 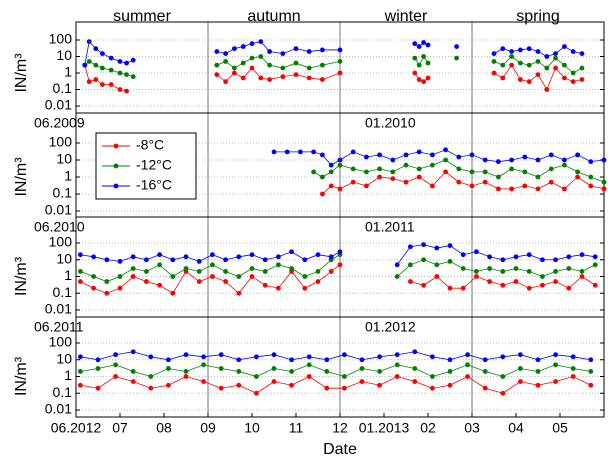 I want to click on legend-marker, so click(x=116, y=146).